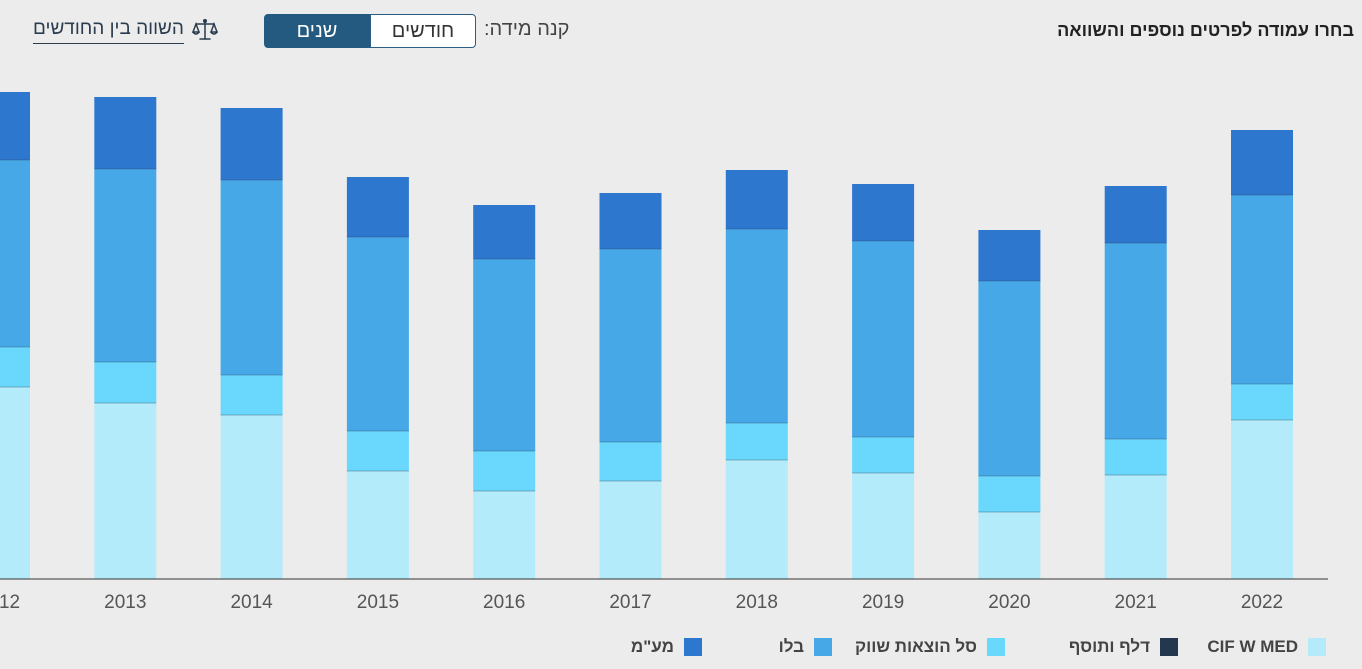 The height and width of the screenshot is (669, 1362). What do you see at coordinates (1205, 30) in the screenshot?
I see `page-title: בחרו עמודה לפרטים נוספים והשוואה` at bounding box center [1205, 30].